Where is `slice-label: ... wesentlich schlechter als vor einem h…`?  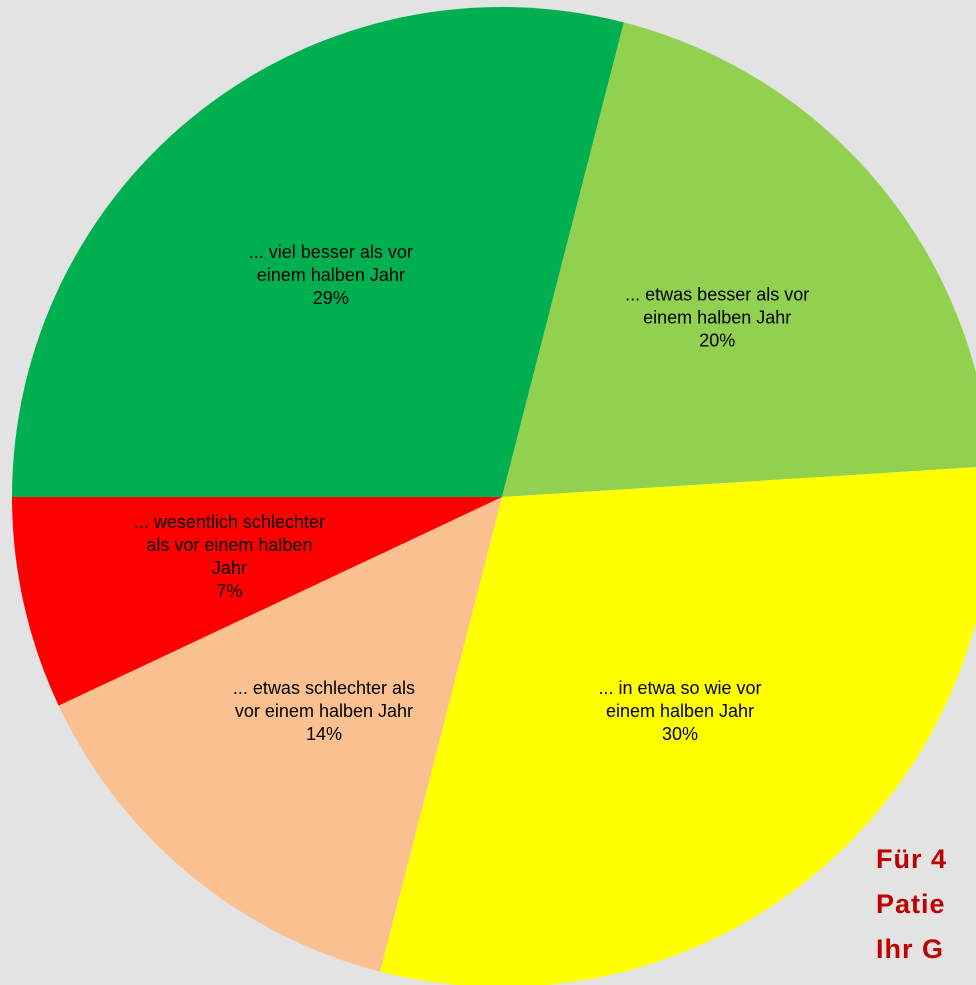 slice-label: ... wesentlich schlechter als vor einem h… is located at coordinates (229, 545).